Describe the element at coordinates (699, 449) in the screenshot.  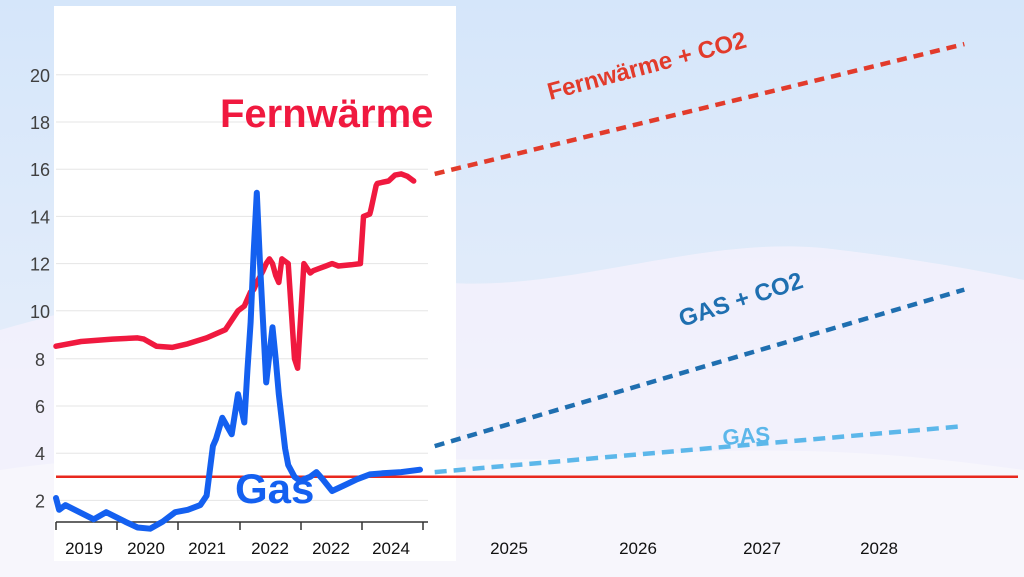
I see `series-line-gas-forecast` at that location.